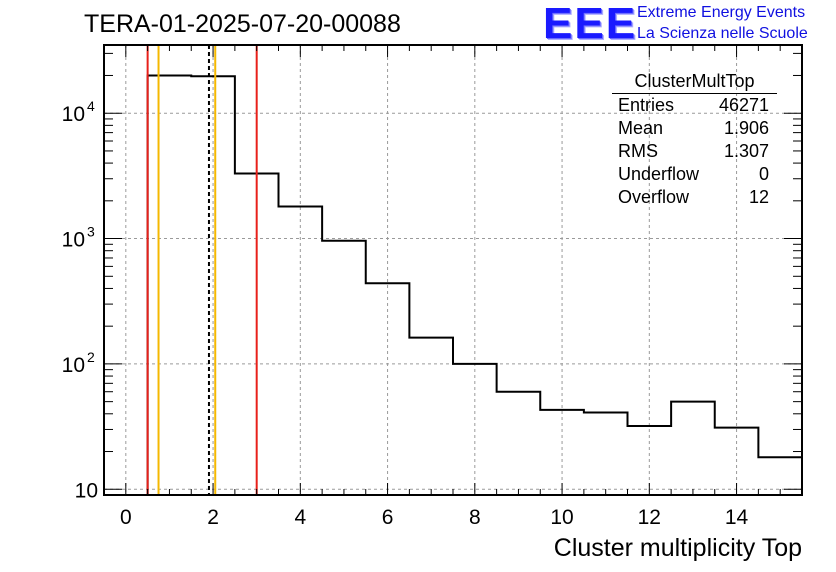 The width and height of the screenshot is (836, 572). I want to click on marker-lines-layer, so click(202, 270).